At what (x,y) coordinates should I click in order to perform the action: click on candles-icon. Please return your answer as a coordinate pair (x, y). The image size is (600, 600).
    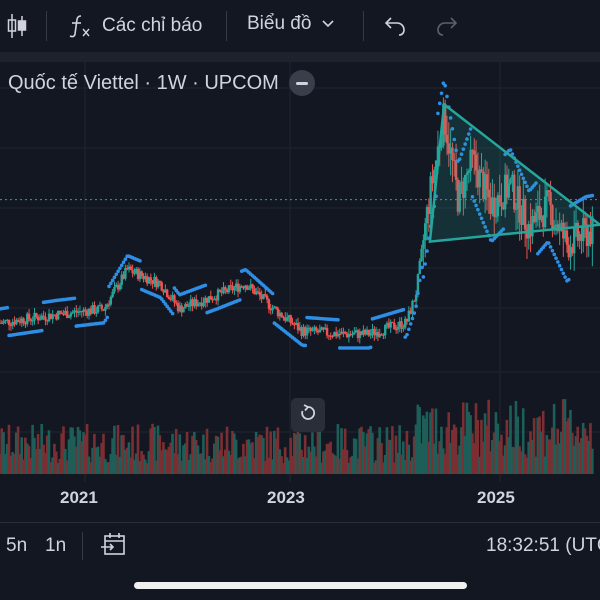
    Looking at the image, I should click on (17, 26).